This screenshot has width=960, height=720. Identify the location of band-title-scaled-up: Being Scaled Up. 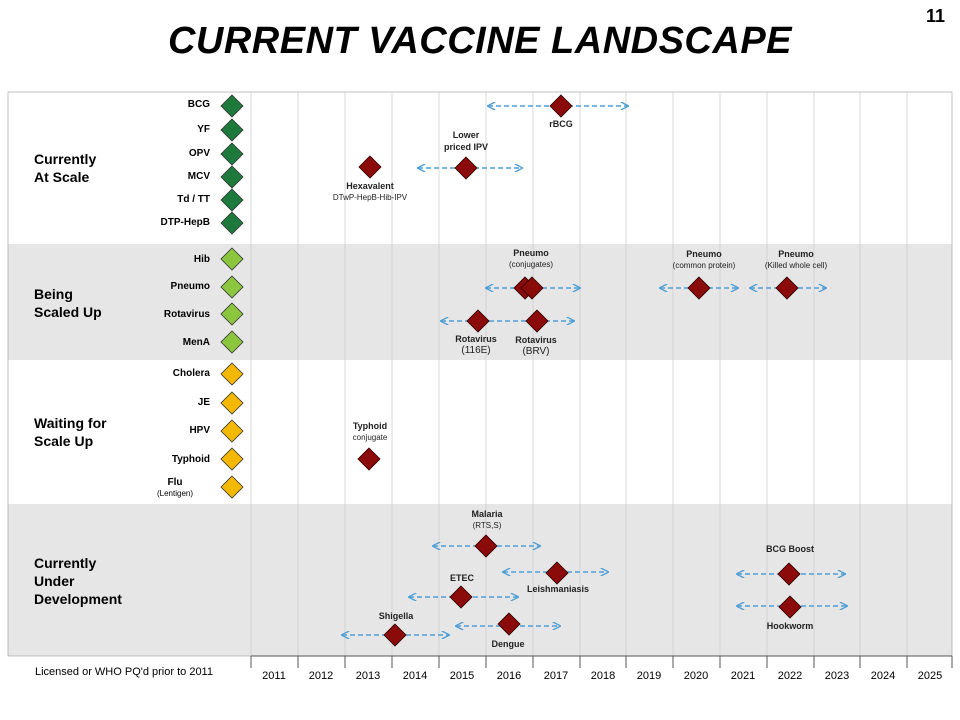
(68, 303).